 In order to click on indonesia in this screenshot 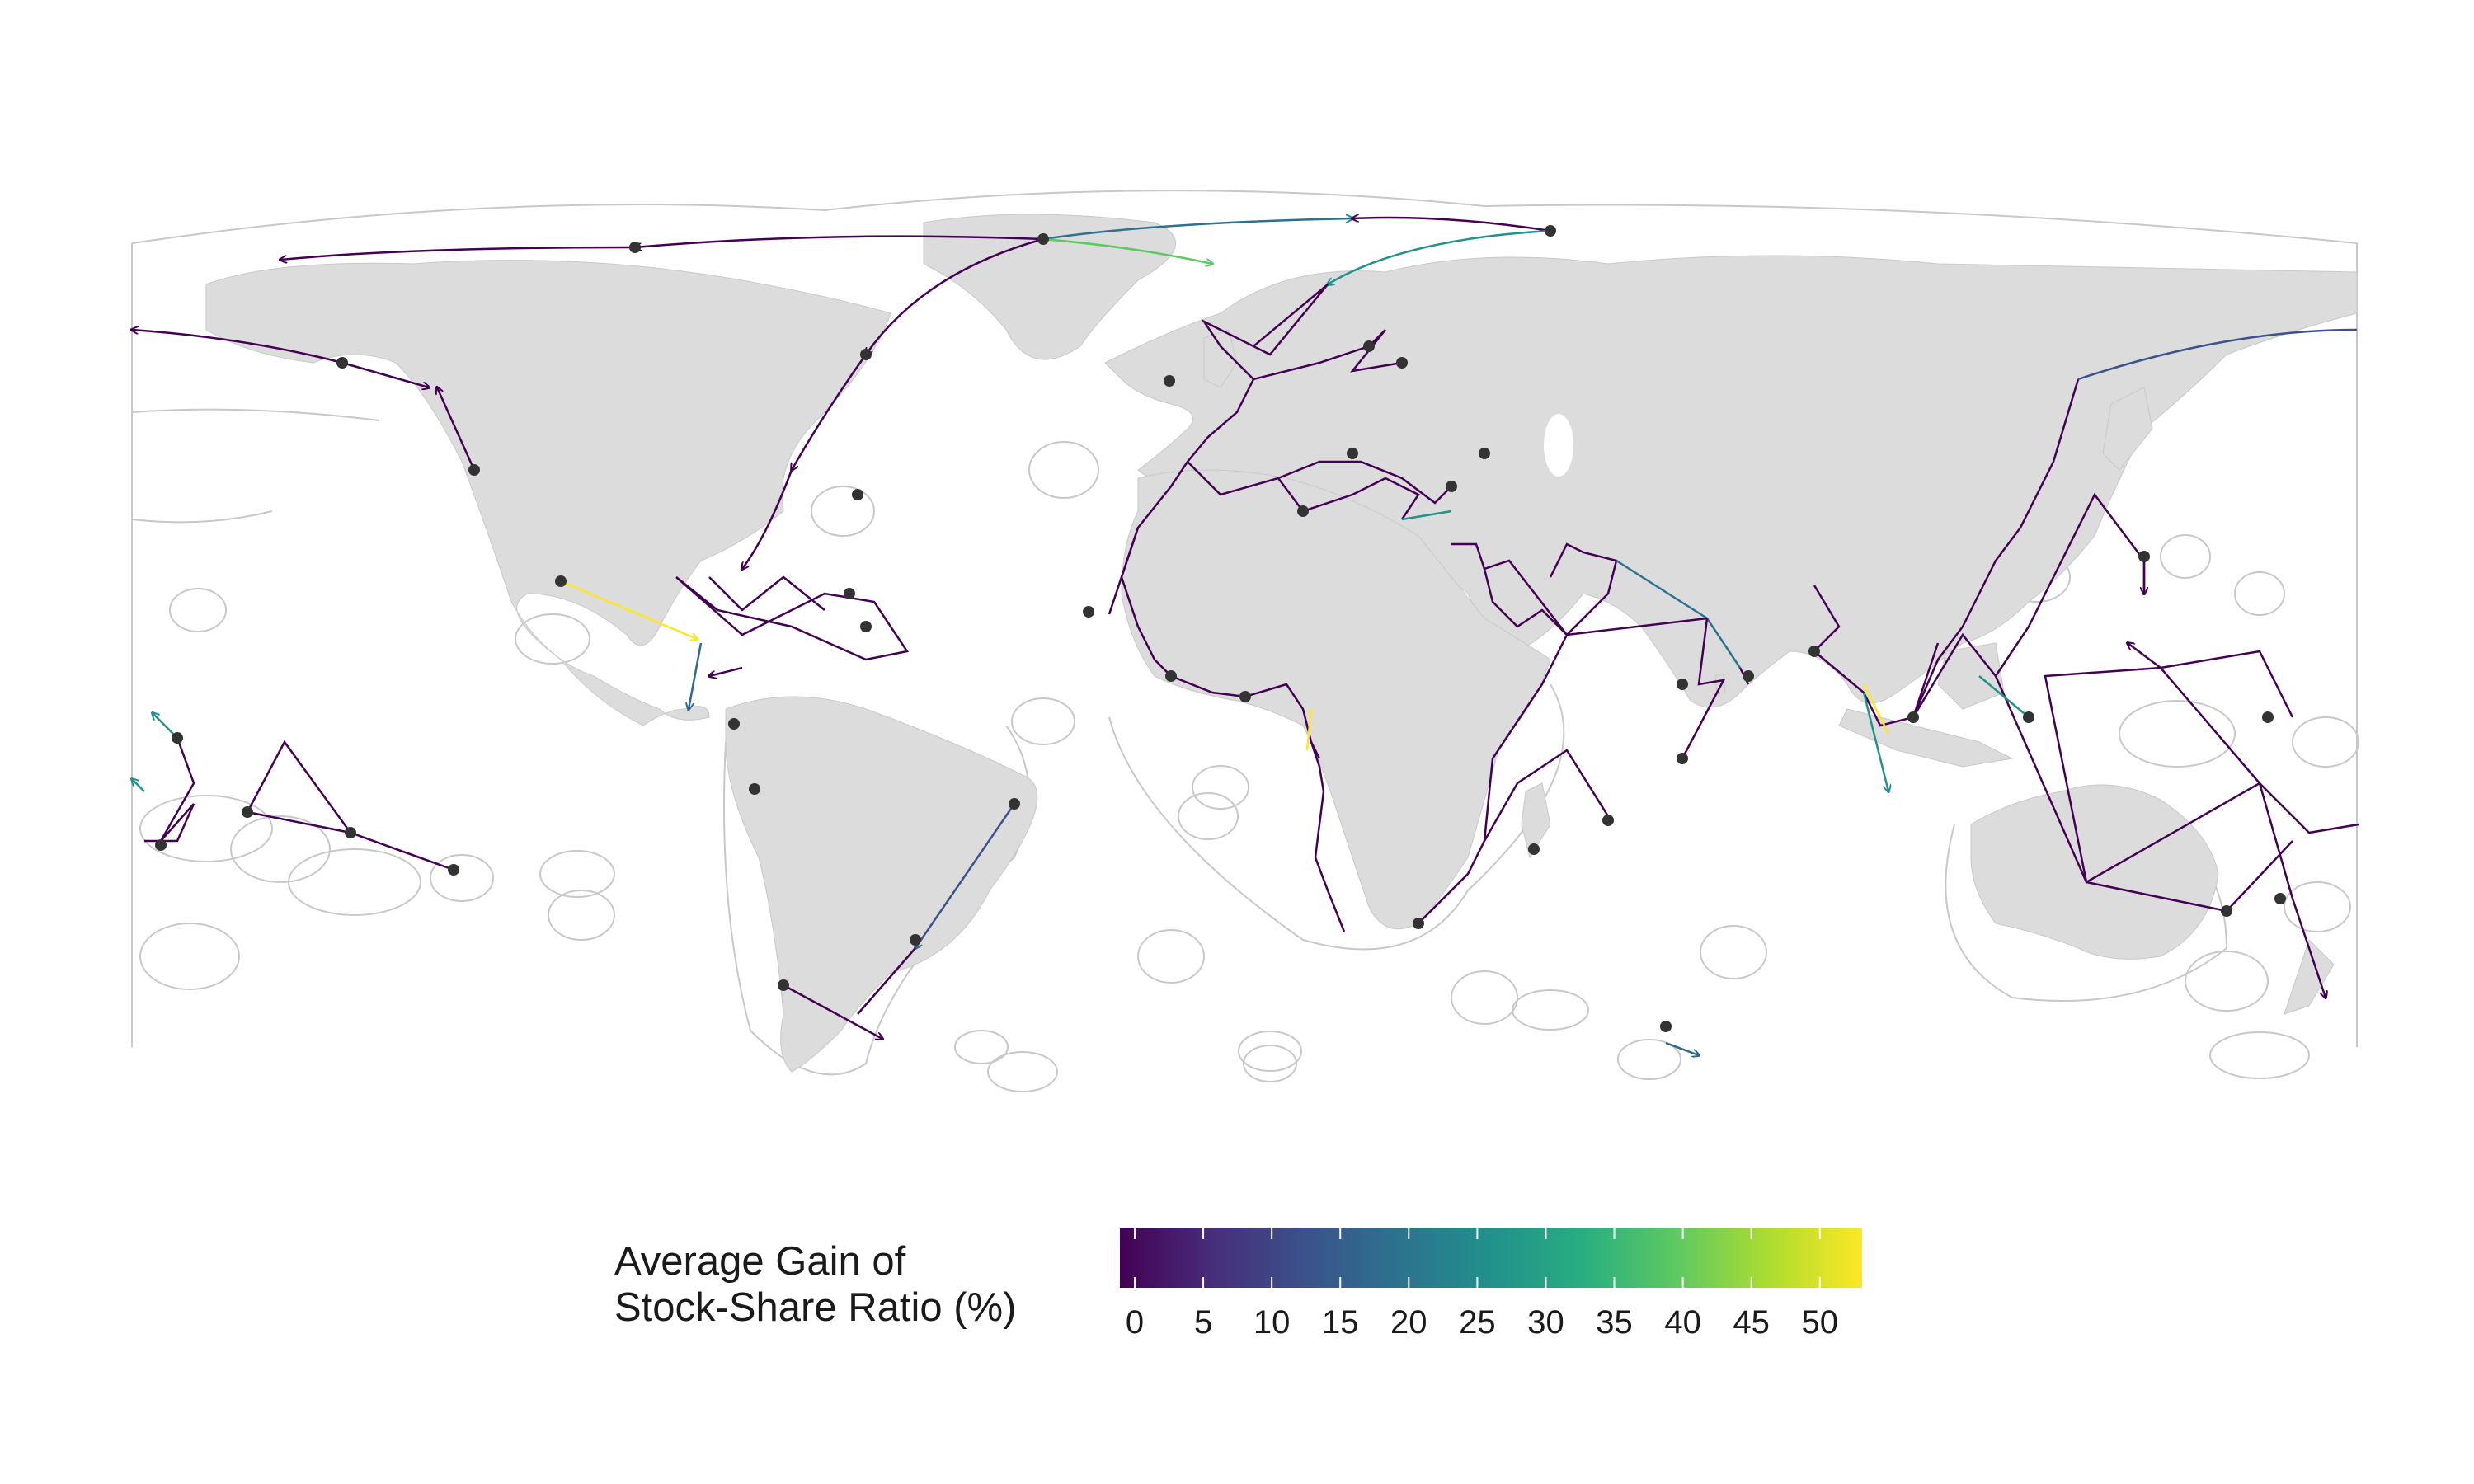, I will do `click(1926, 738)`.